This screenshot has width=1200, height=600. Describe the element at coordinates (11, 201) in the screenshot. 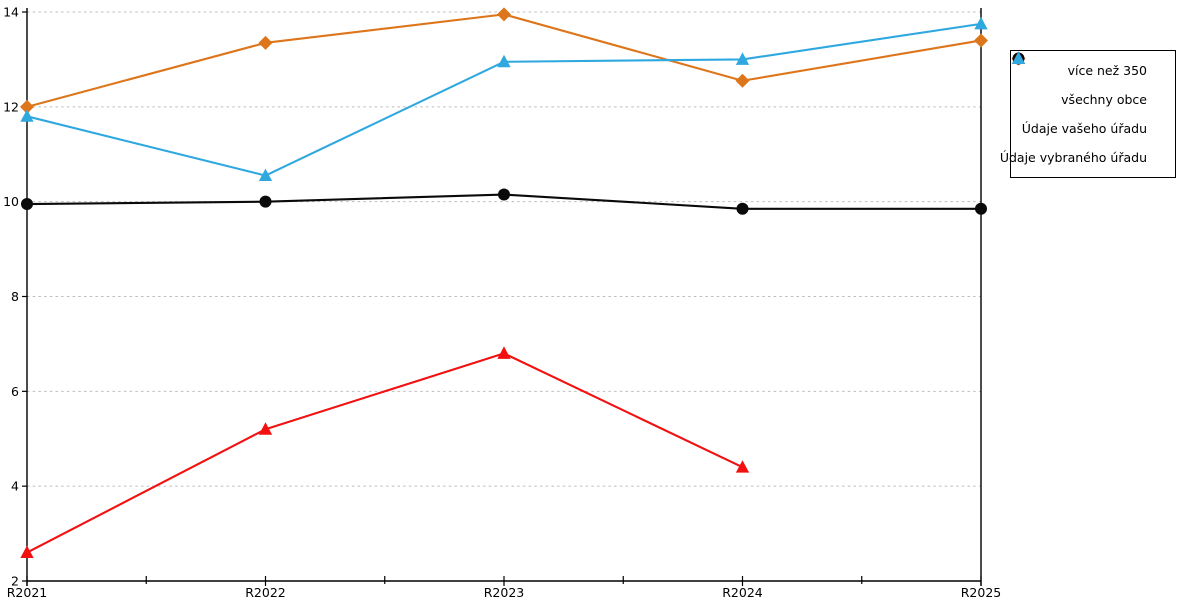

I see `y-tick-label: 10` at that location.